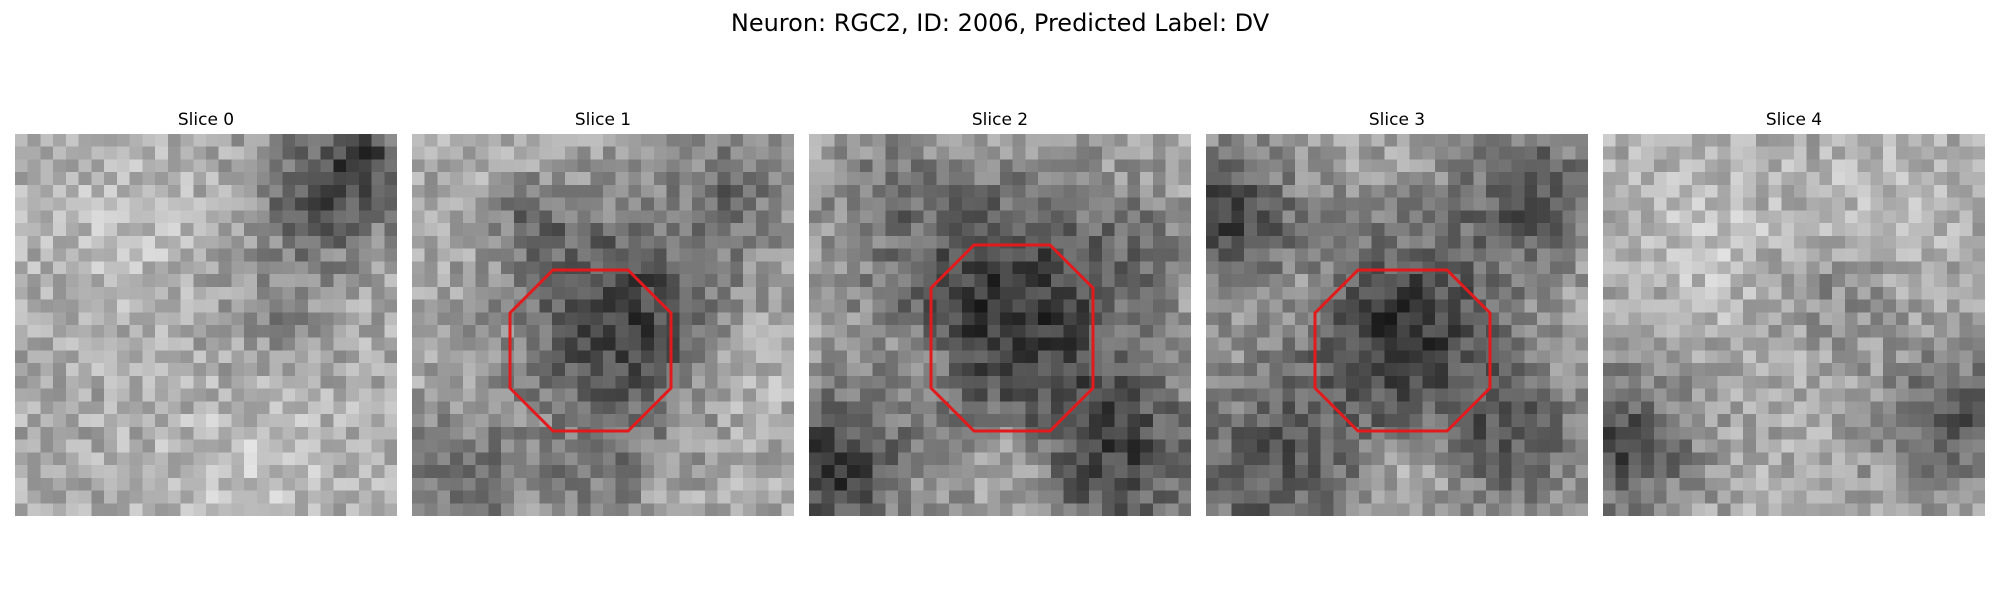 This screenshot has height=600, width=2000. I want to click on slice-3-pixels, so click(1397, 325).